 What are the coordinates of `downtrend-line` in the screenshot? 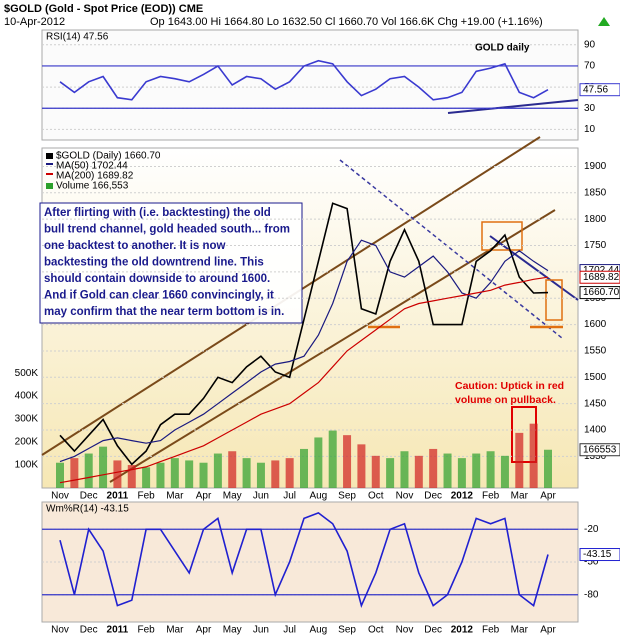 It's located at (451, 249).